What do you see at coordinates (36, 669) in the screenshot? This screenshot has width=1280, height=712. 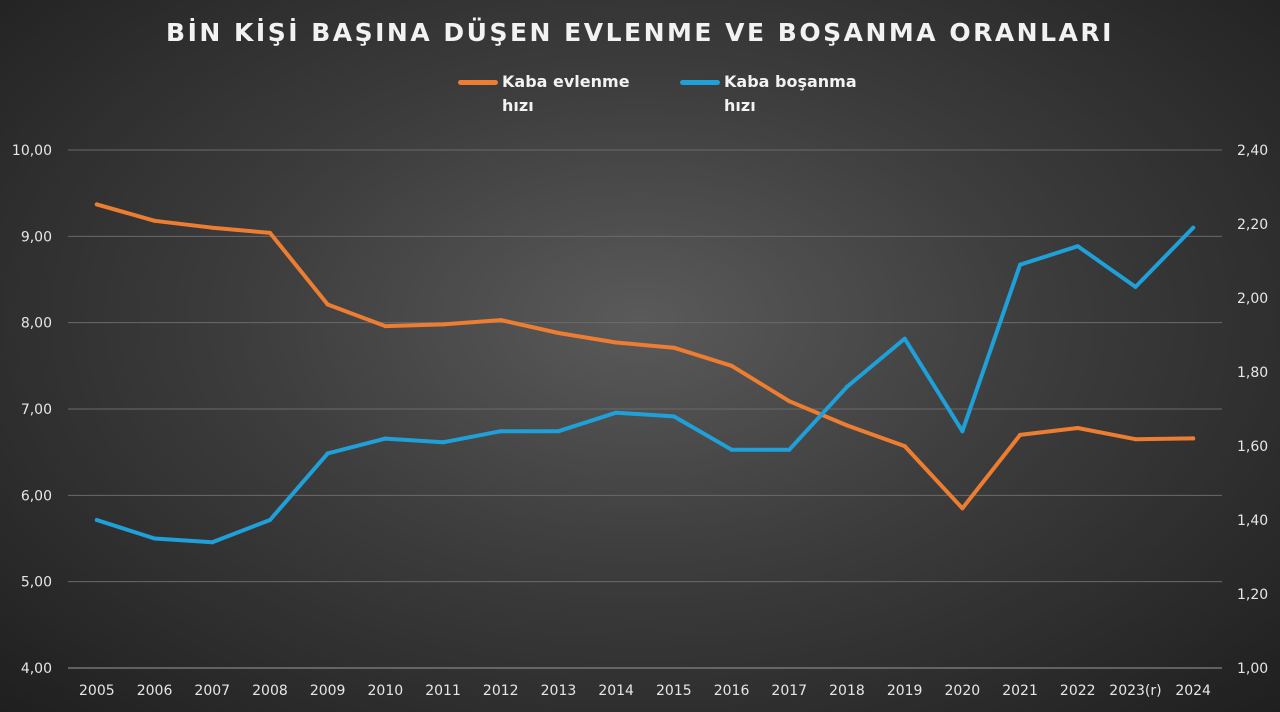 I see `y-left-tick-label: 4,00` at bounding box center [36, 669].